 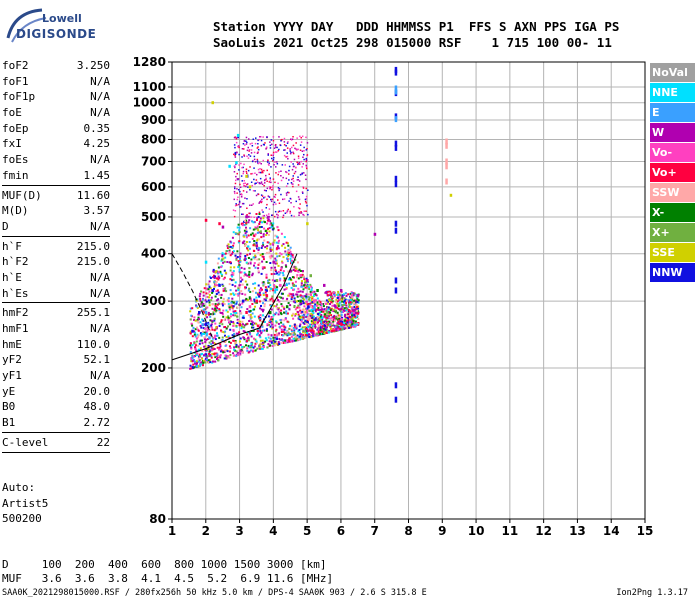 I want to click on series-point-w, so click(x=223, y=227).